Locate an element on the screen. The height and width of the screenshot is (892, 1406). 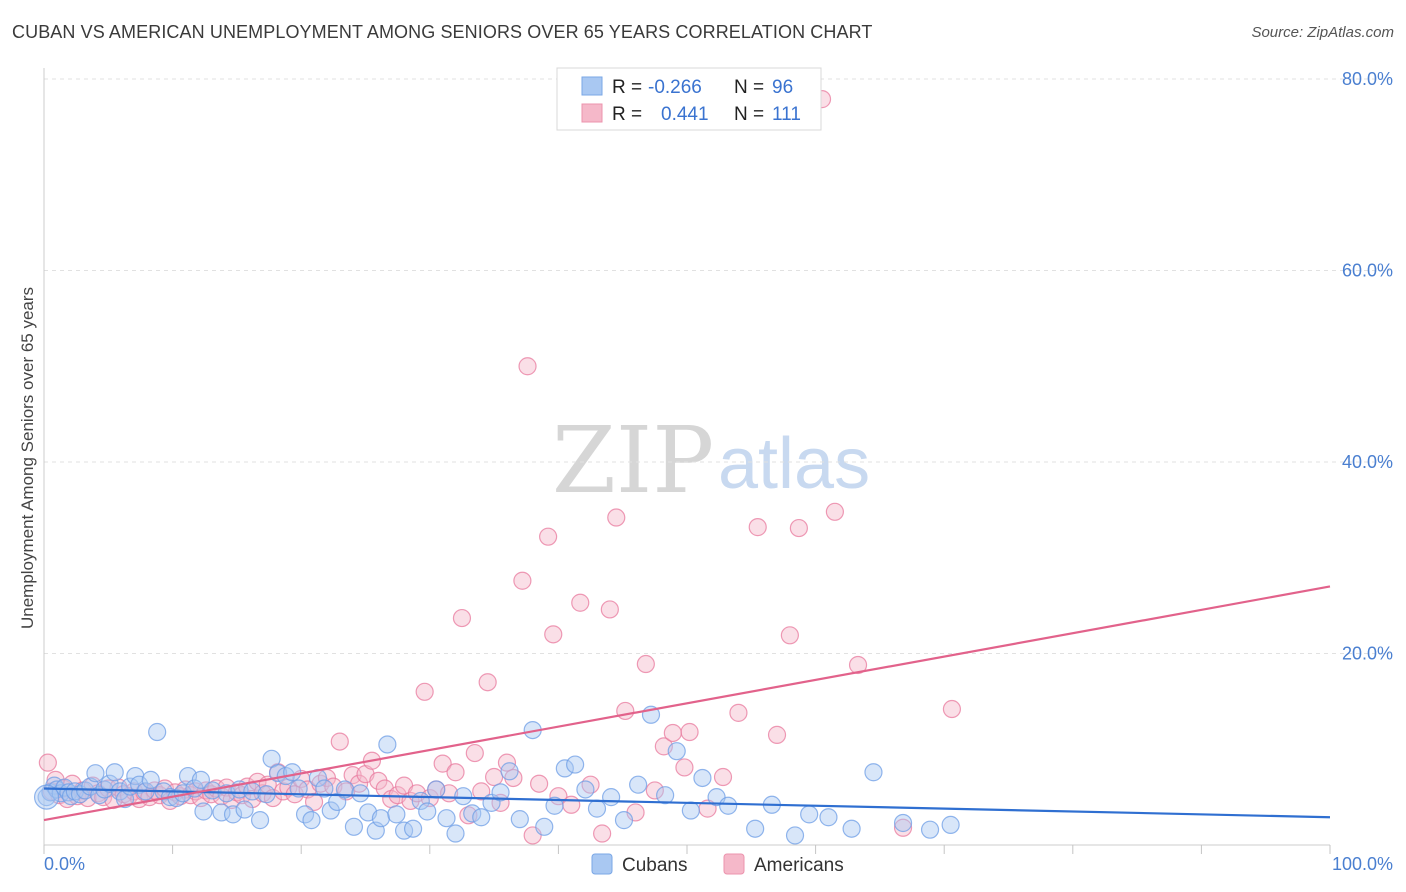
legend-r-value-americans: 0.441 is located at coordinates (685, 114).